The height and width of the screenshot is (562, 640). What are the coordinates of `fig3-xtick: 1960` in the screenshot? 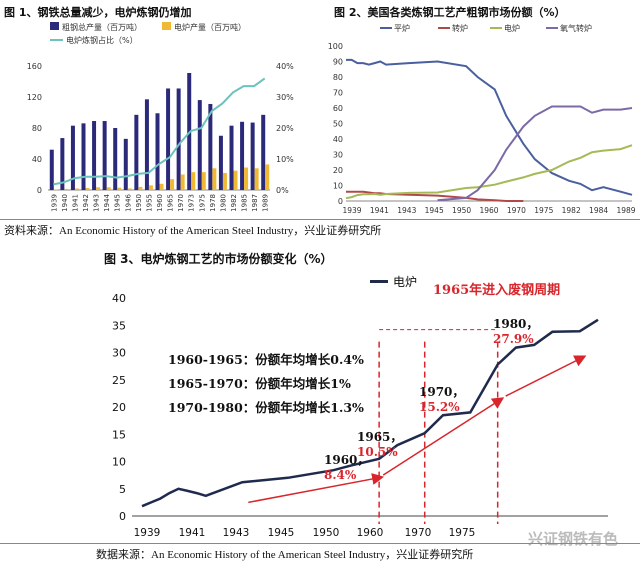 It's located at (370, 533).